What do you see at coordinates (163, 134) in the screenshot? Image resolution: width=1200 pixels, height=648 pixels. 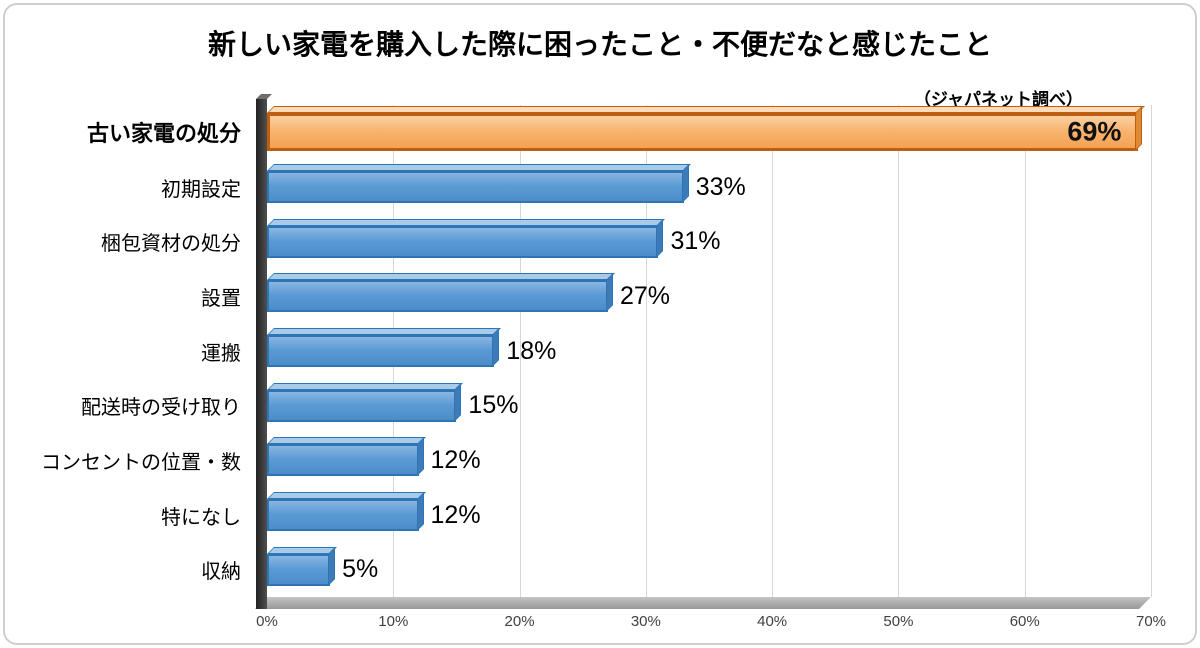 I see `category-label: 古い家電の処分` at bounding box center [163, 134].